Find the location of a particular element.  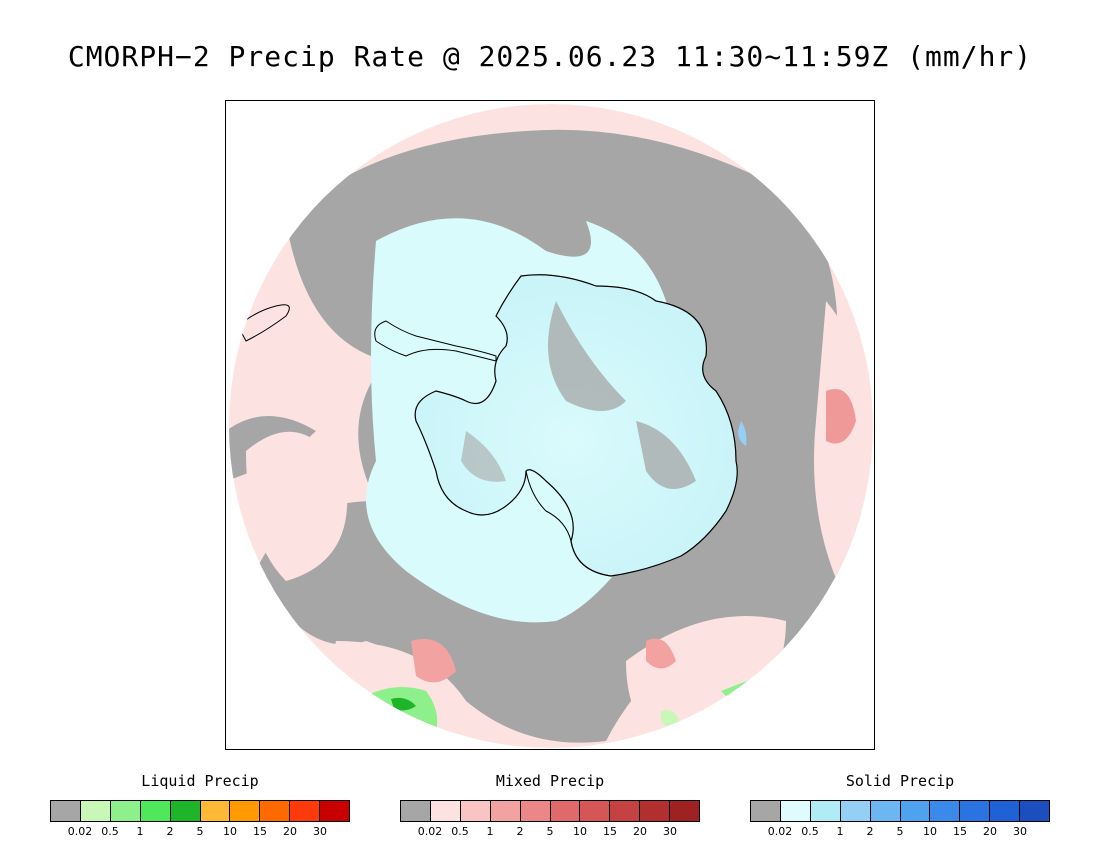

legend-solid: Solid Precip 0.02 0.5 1 2 5 10 15 20 30 is located at coordinates (900, 806).